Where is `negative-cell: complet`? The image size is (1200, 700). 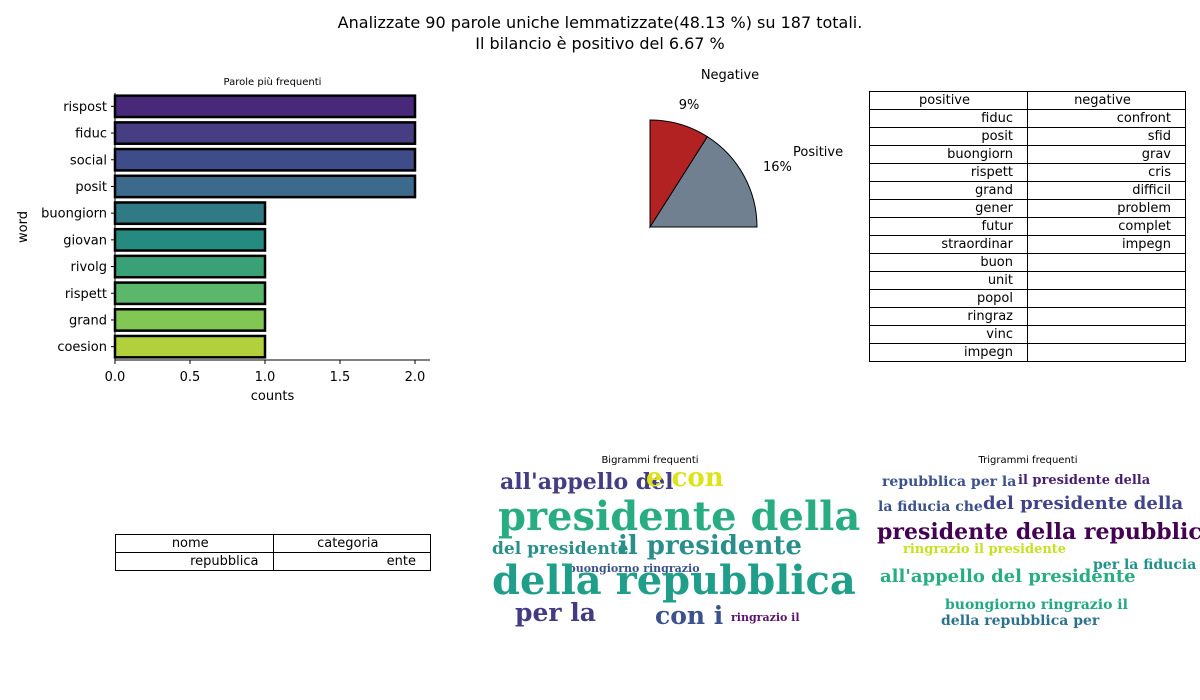
negative-cell: complet is located at coordinates (1106, 226).